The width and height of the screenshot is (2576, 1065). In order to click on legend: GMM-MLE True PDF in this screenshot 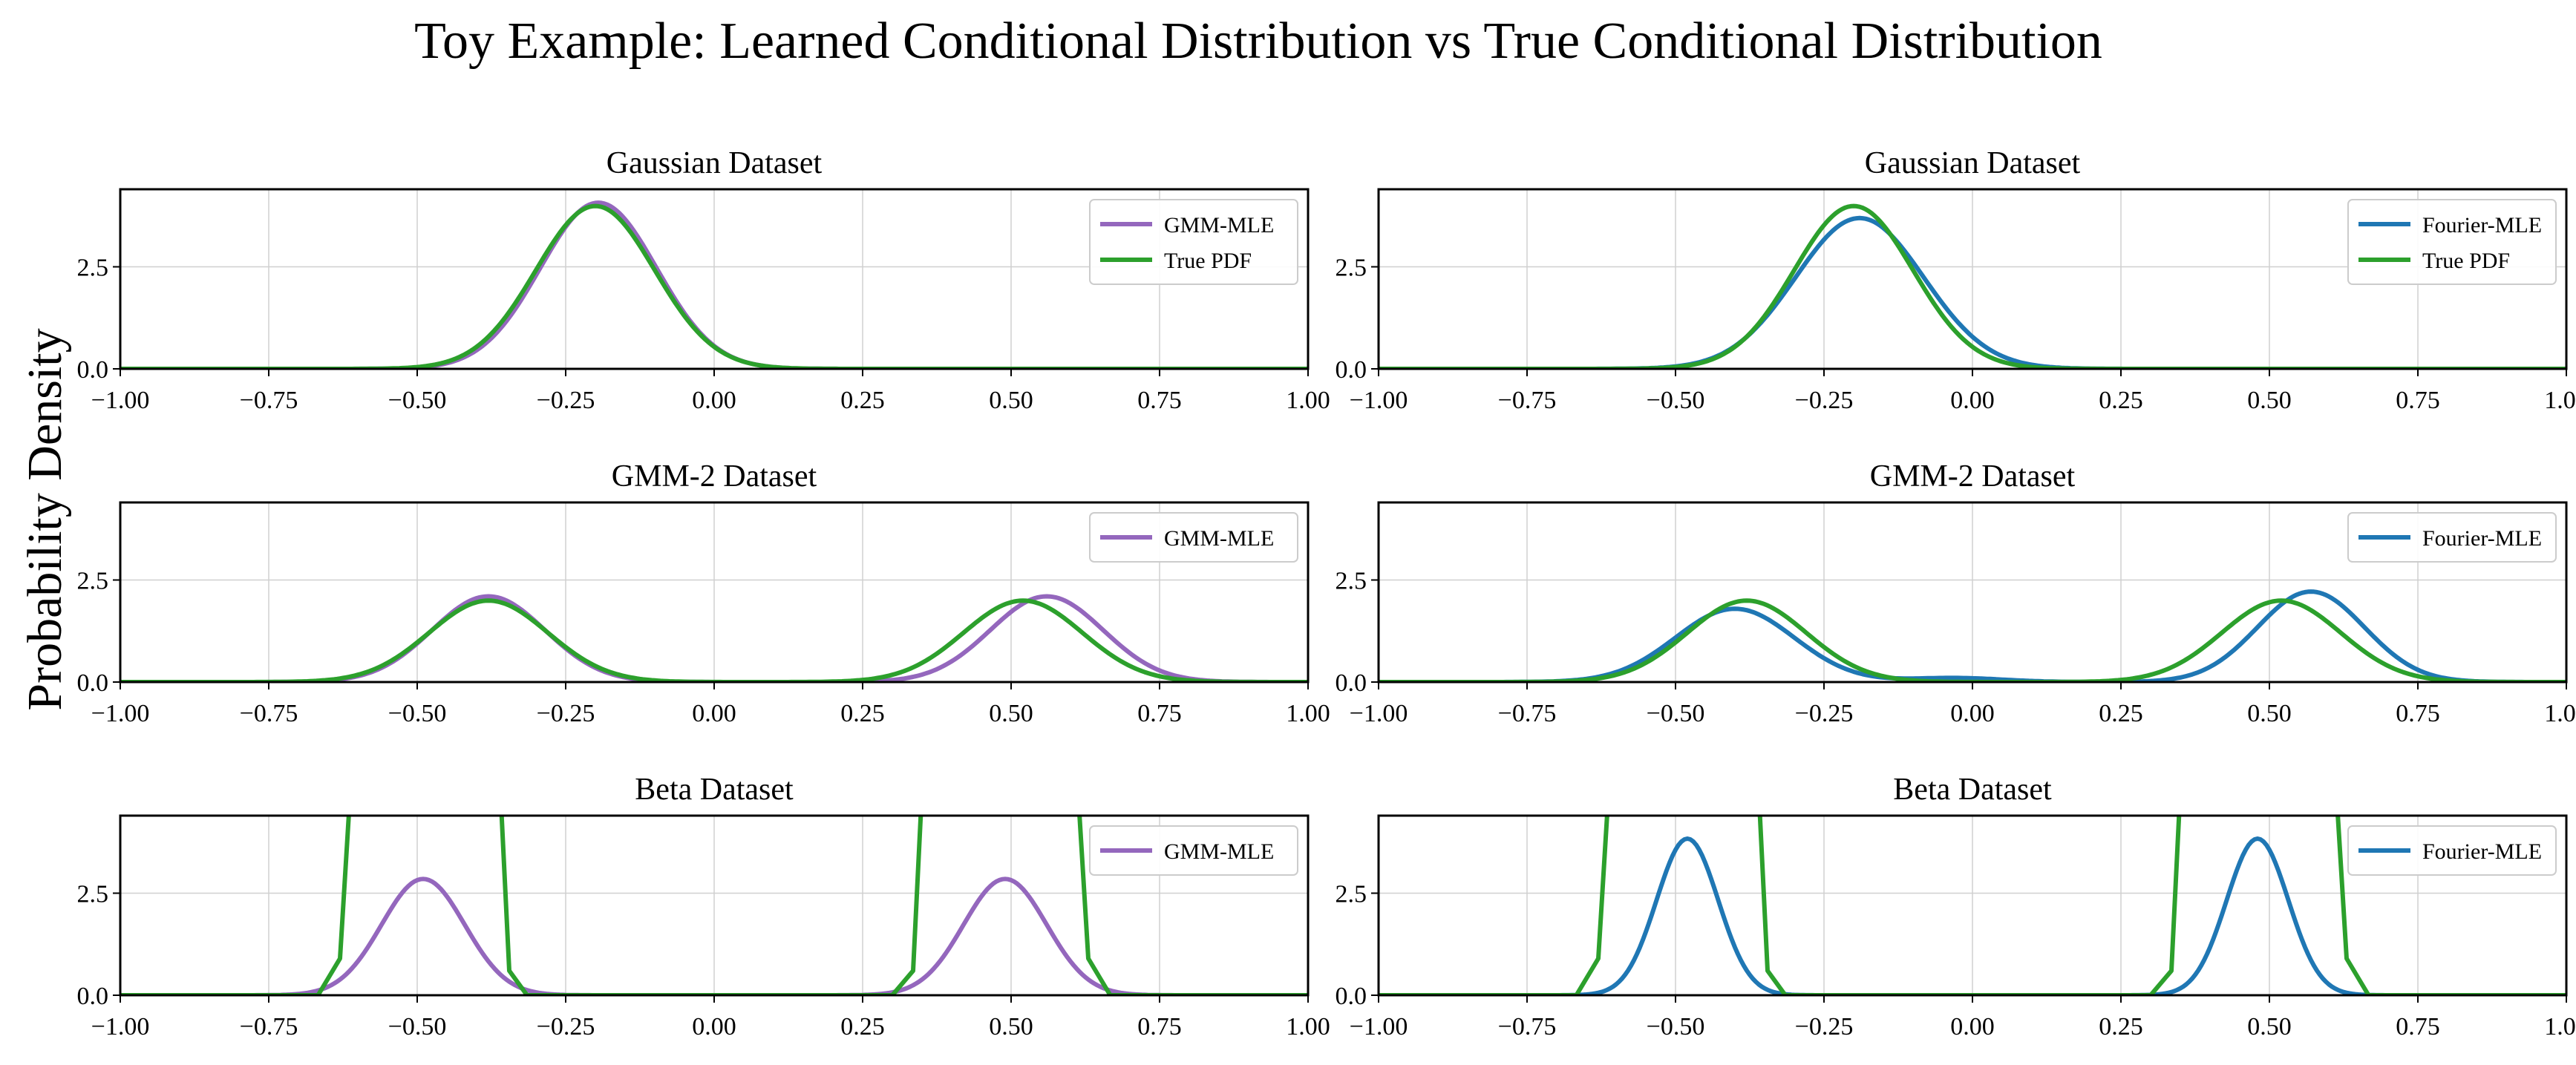, I will do `click(1193, 242)`.